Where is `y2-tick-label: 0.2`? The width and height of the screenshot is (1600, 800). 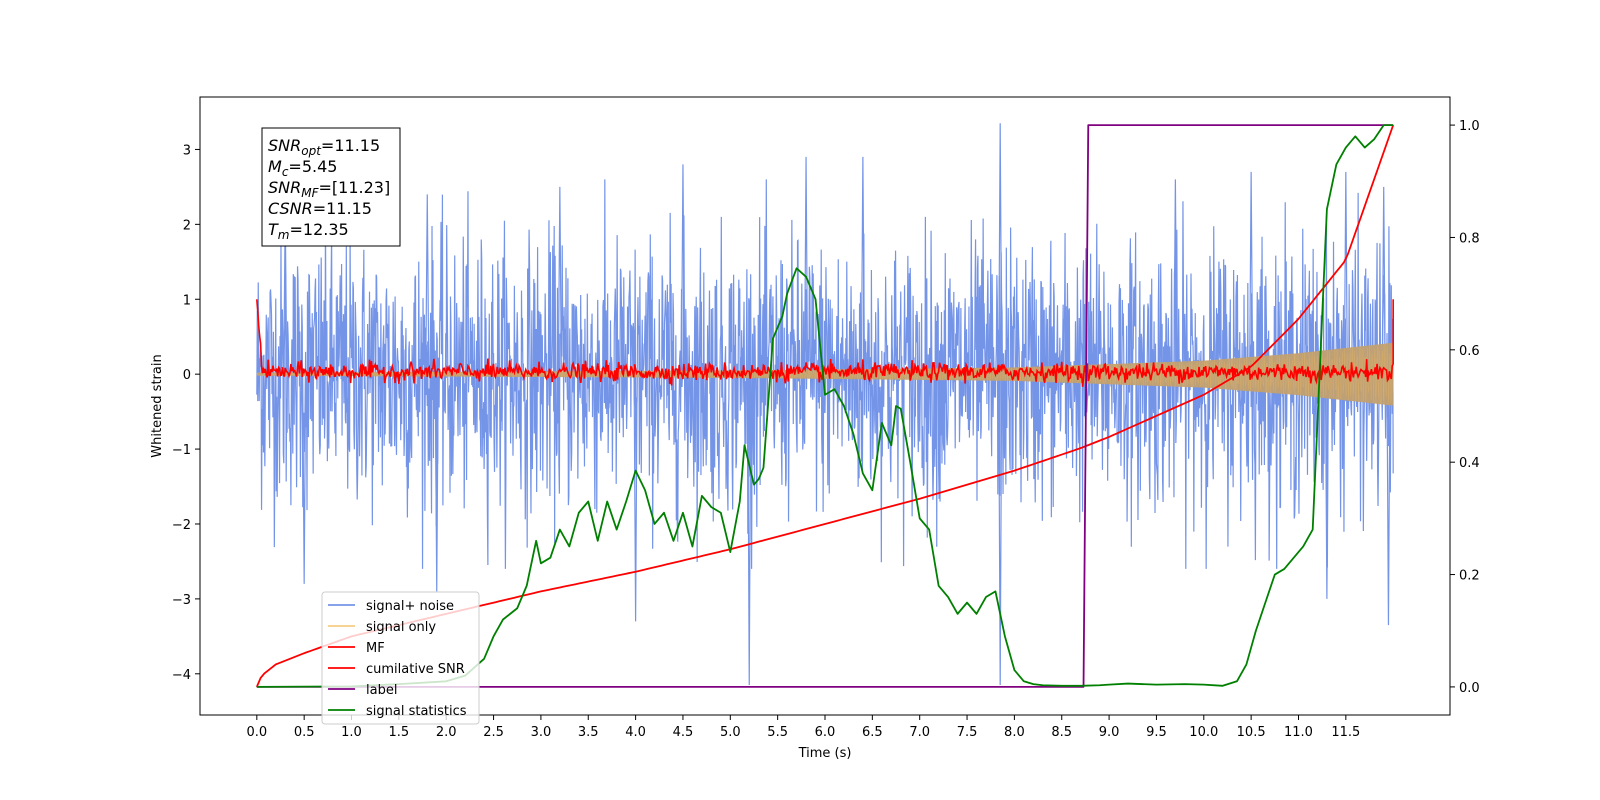
y2-tick-label: 0.2 is located at coordinates (1469, 576).